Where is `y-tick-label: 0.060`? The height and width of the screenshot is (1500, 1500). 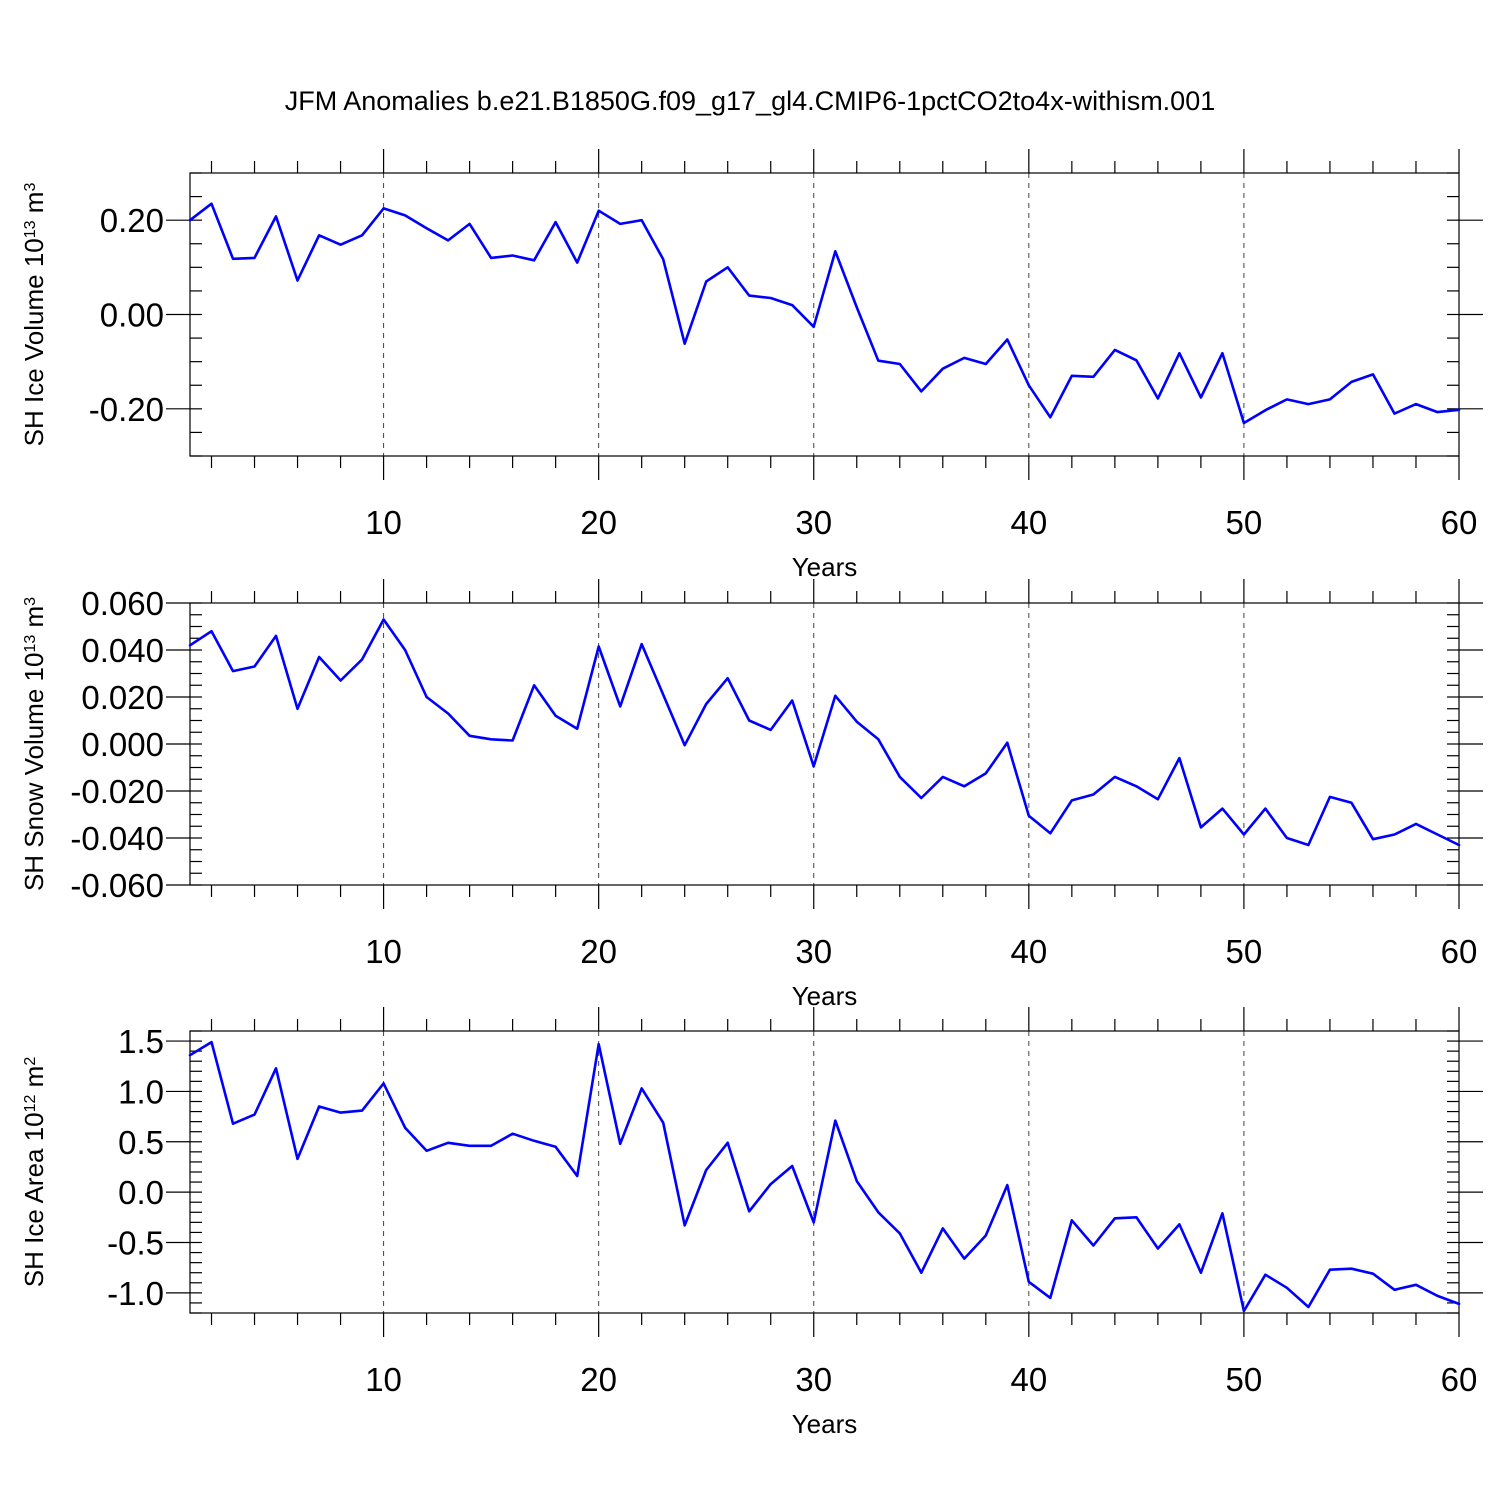
y-tick-label: 0.060 is located at coordinates (122, 603).